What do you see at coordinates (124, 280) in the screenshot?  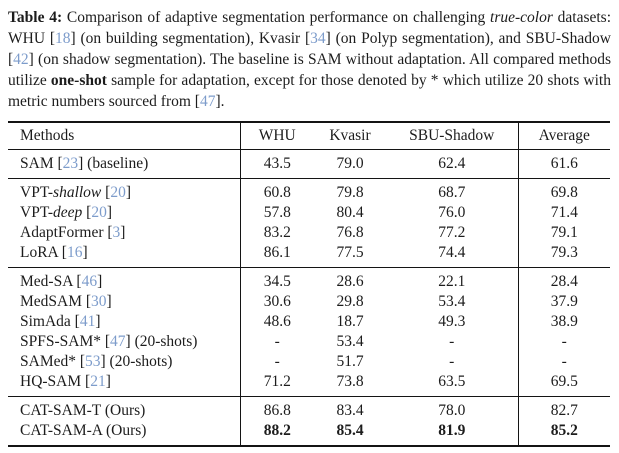 I see `method-cell: Med-SA [46]` at bounding box center [124, 280].